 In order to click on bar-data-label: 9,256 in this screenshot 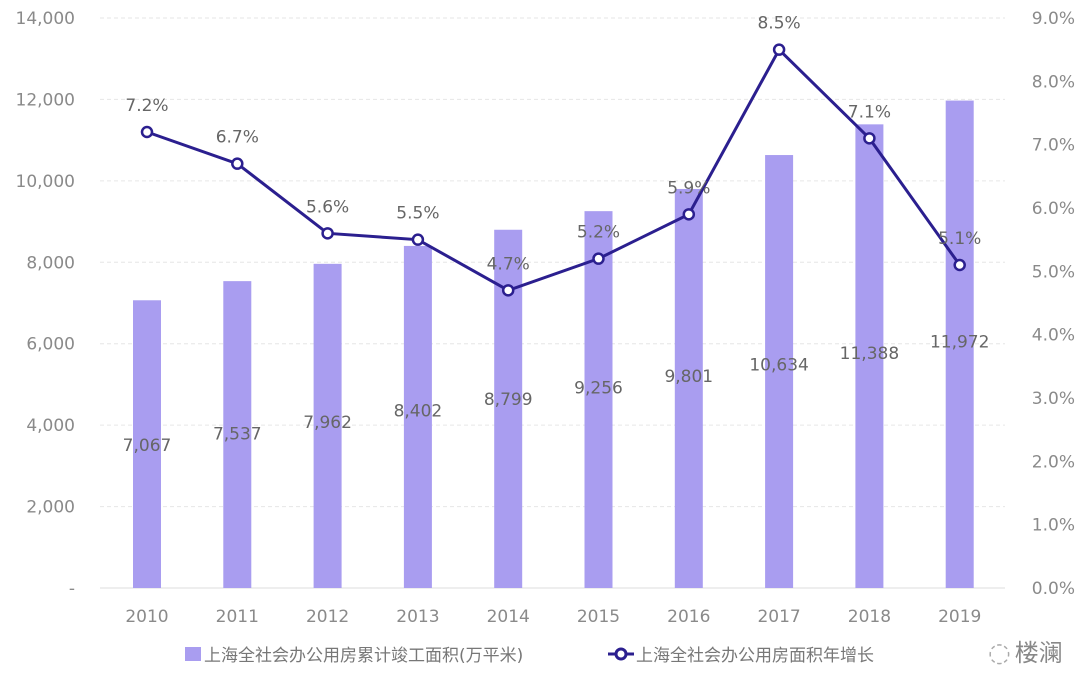, I will do `click(598, 389)`.